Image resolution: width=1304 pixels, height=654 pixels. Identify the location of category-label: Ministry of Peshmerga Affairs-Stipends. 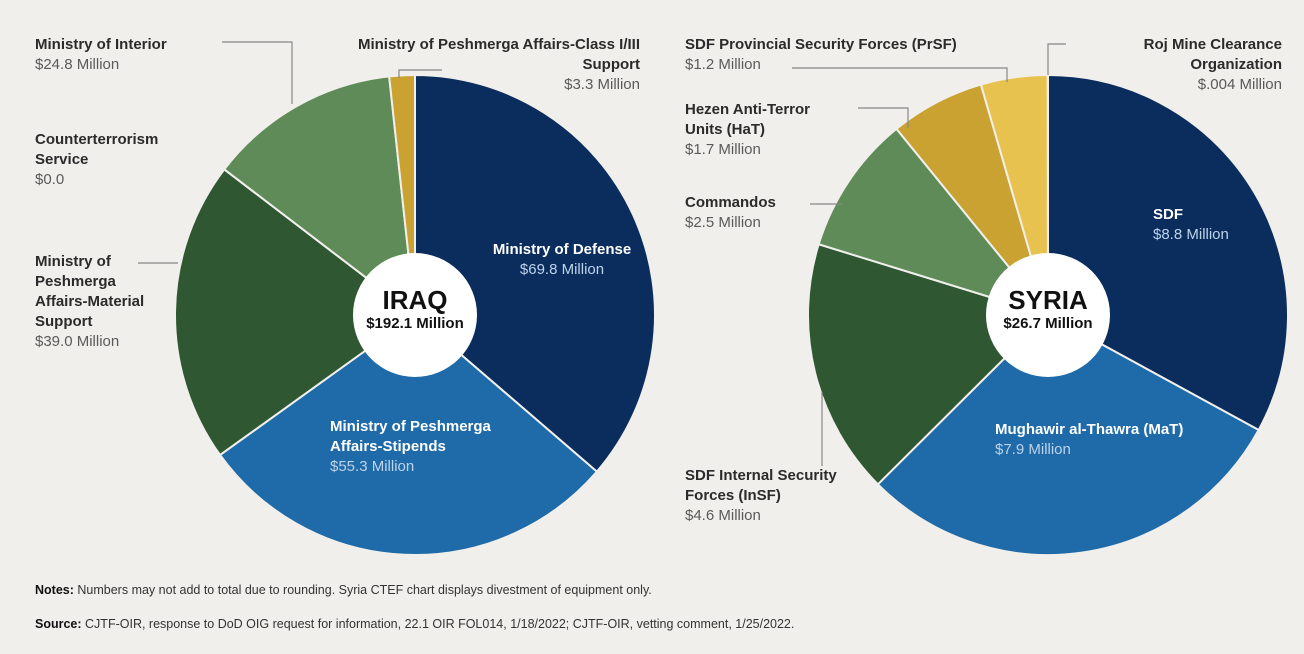
(410, 436).